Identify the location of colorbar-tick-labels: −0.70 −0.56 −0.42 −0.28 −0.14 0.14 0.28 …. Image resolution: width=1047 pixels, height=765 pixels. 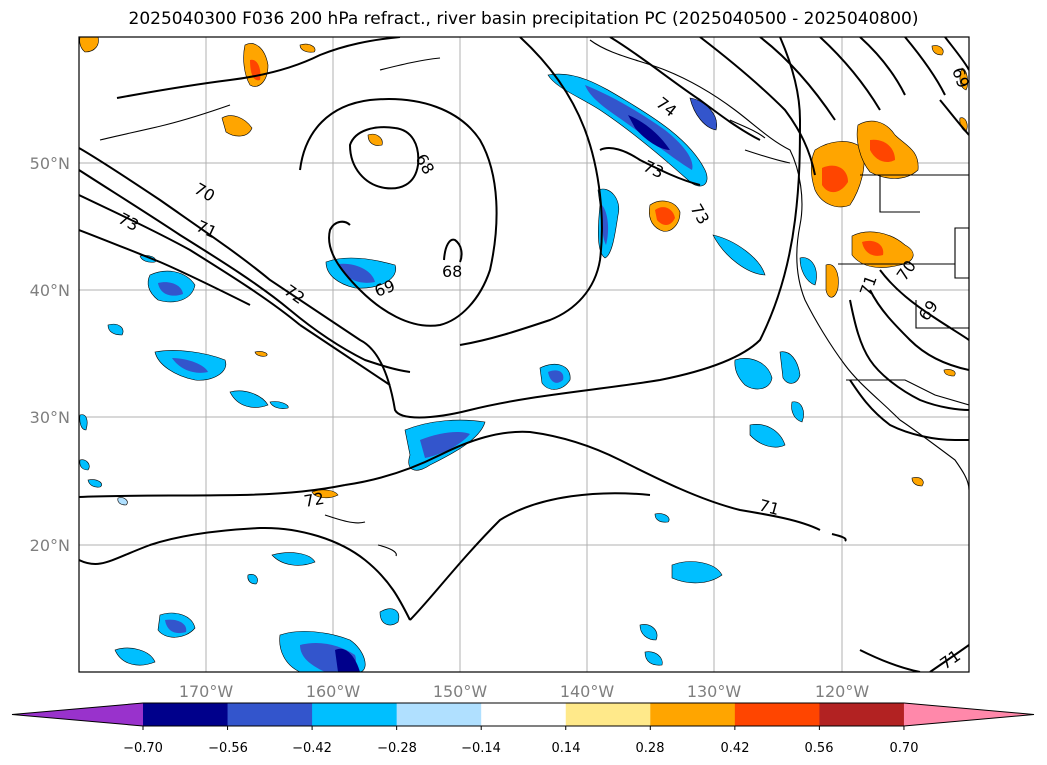
(520, 748).